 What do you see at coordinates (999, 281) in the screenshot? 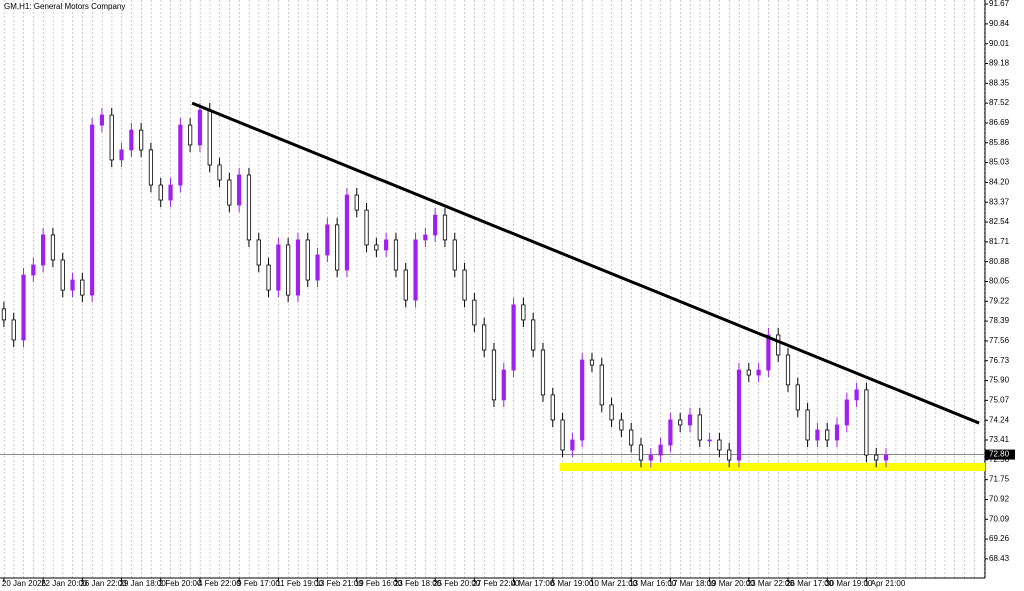
I see `y-tick-label: 80.05` at bounding box center [999, 281].